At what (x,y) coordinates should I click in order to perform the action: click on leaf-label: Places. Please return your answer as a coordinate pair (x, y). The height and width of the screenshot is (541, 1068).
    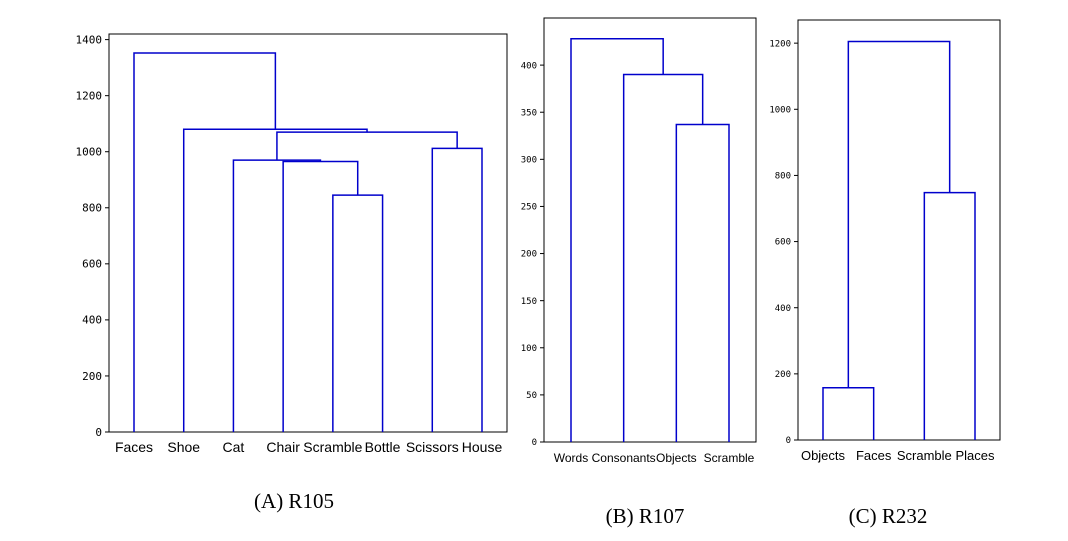
    Looking at the image, I should click on (975, 455).